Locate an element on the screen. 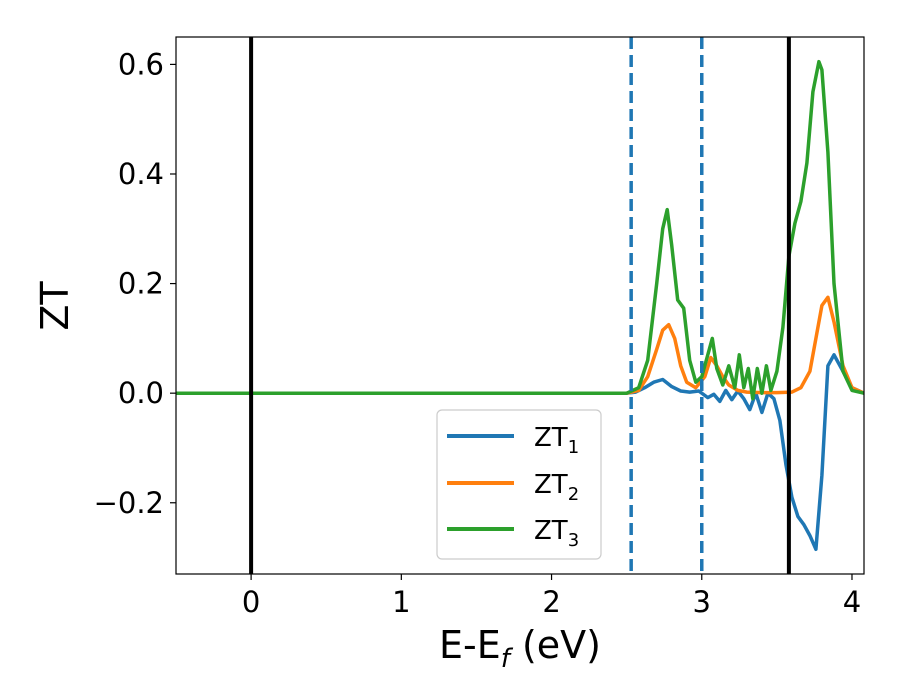 This screenshot has width=900, height=700. x-axis-label-unit: (eV) is located at coordinates (555, 645).